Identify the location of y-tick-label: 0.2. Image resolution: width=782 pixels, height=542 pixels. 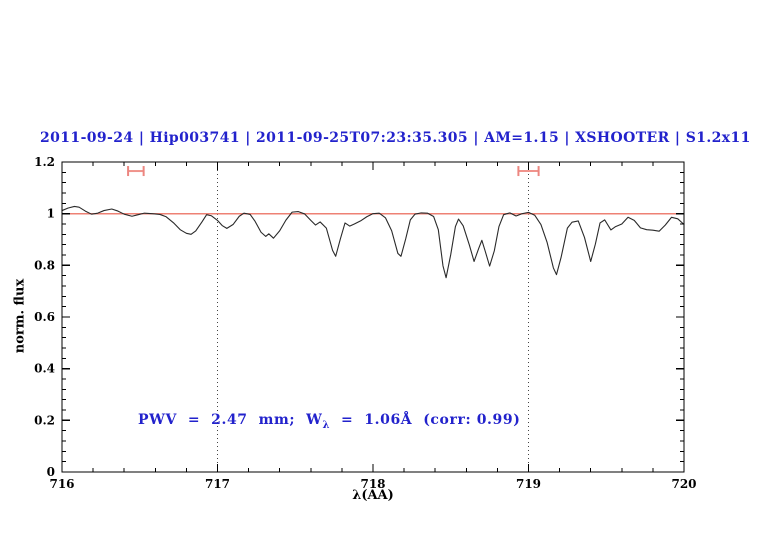
(44, 420).